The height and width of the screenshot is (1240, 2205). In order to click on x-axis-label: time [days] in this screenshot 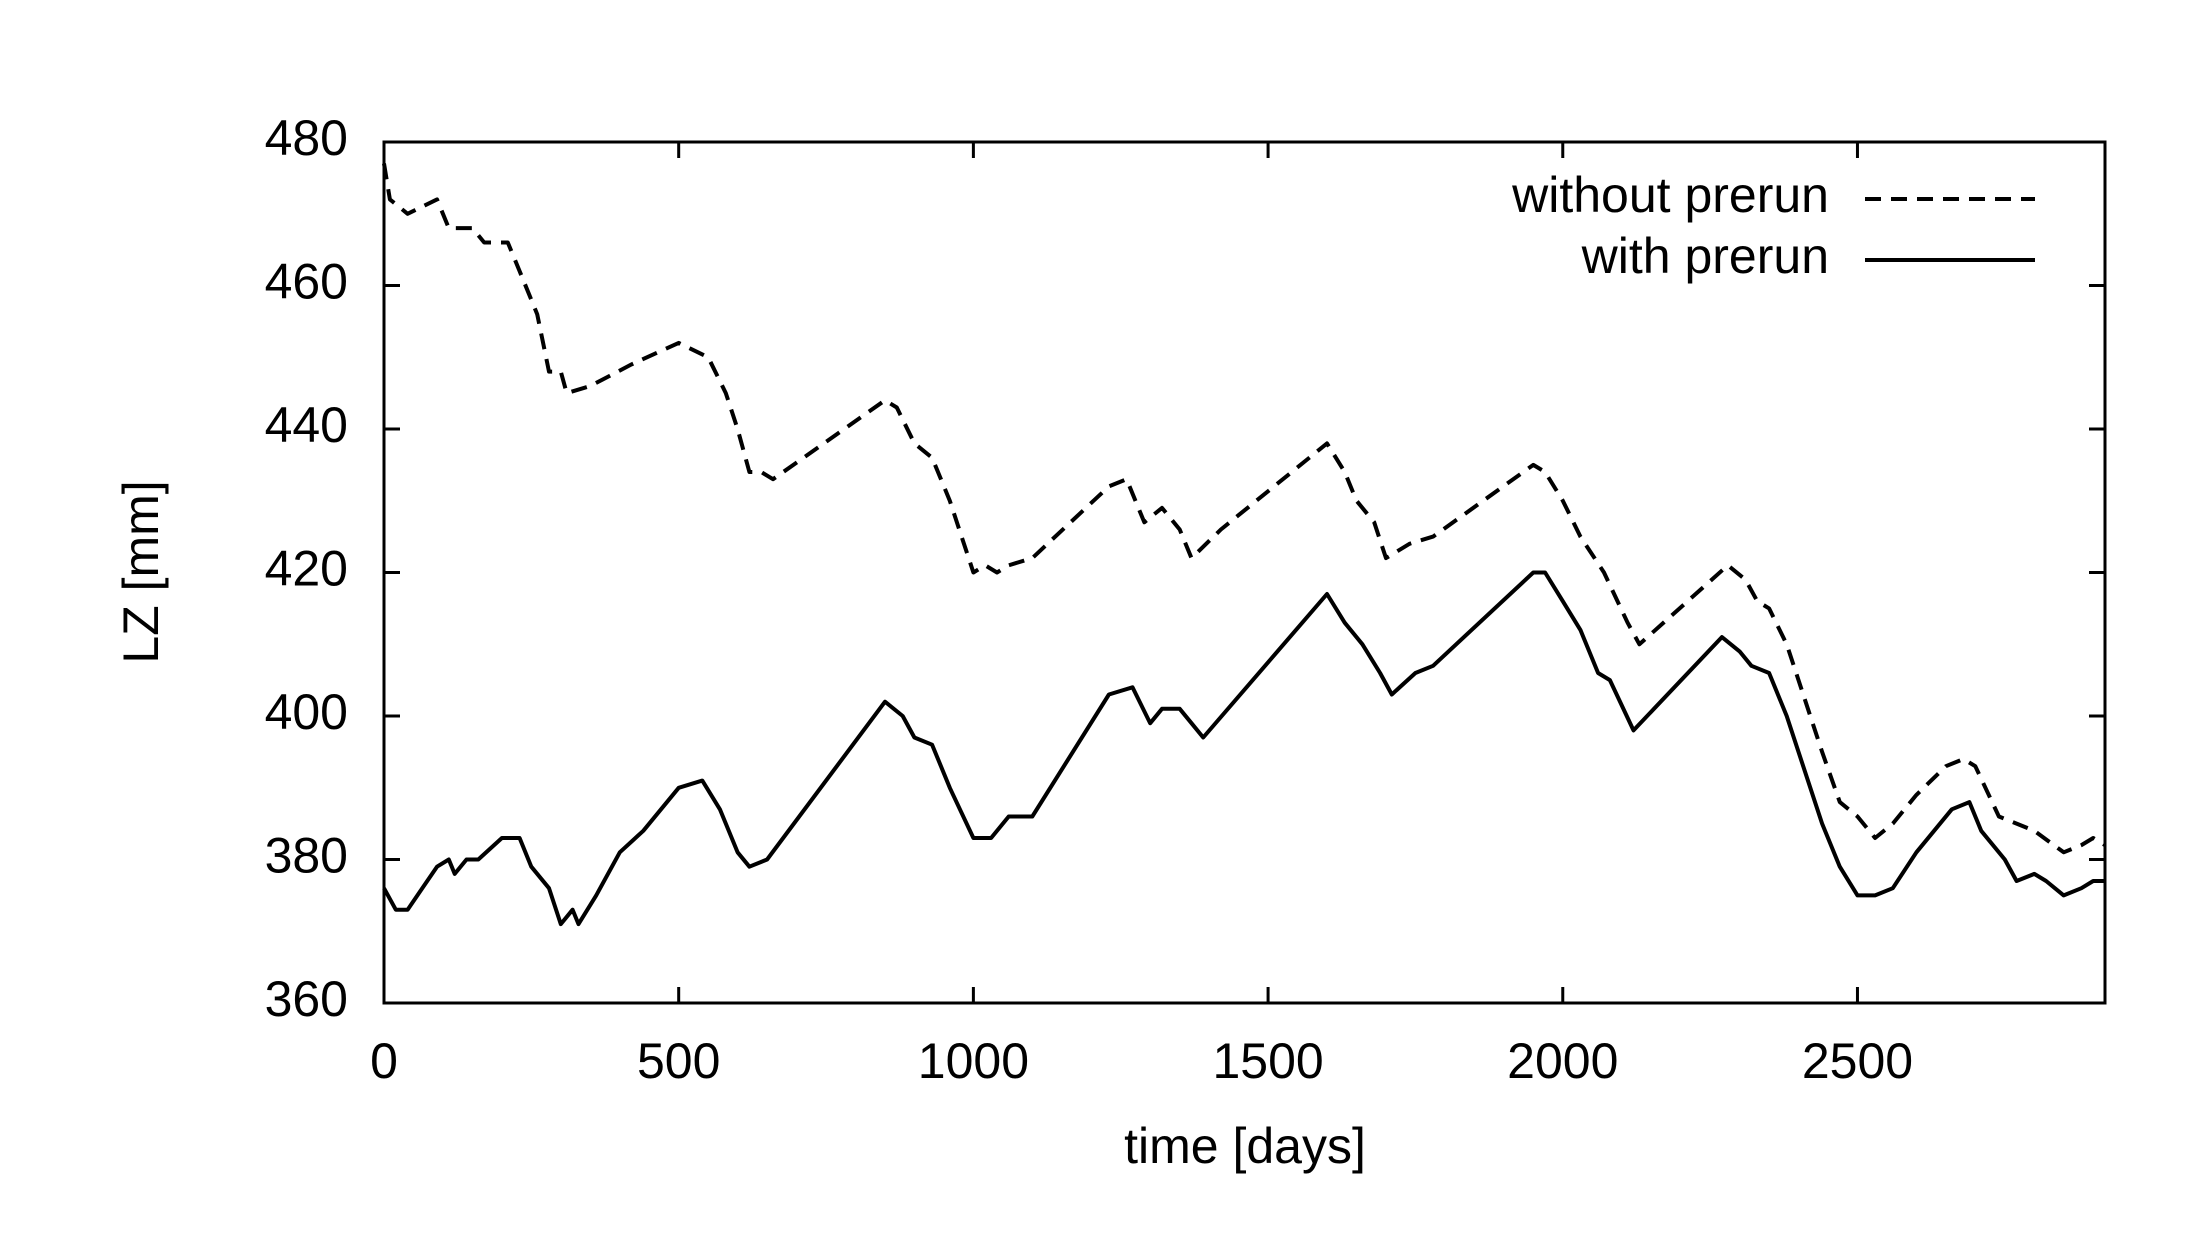, I will do `click(1245, 1146)`.